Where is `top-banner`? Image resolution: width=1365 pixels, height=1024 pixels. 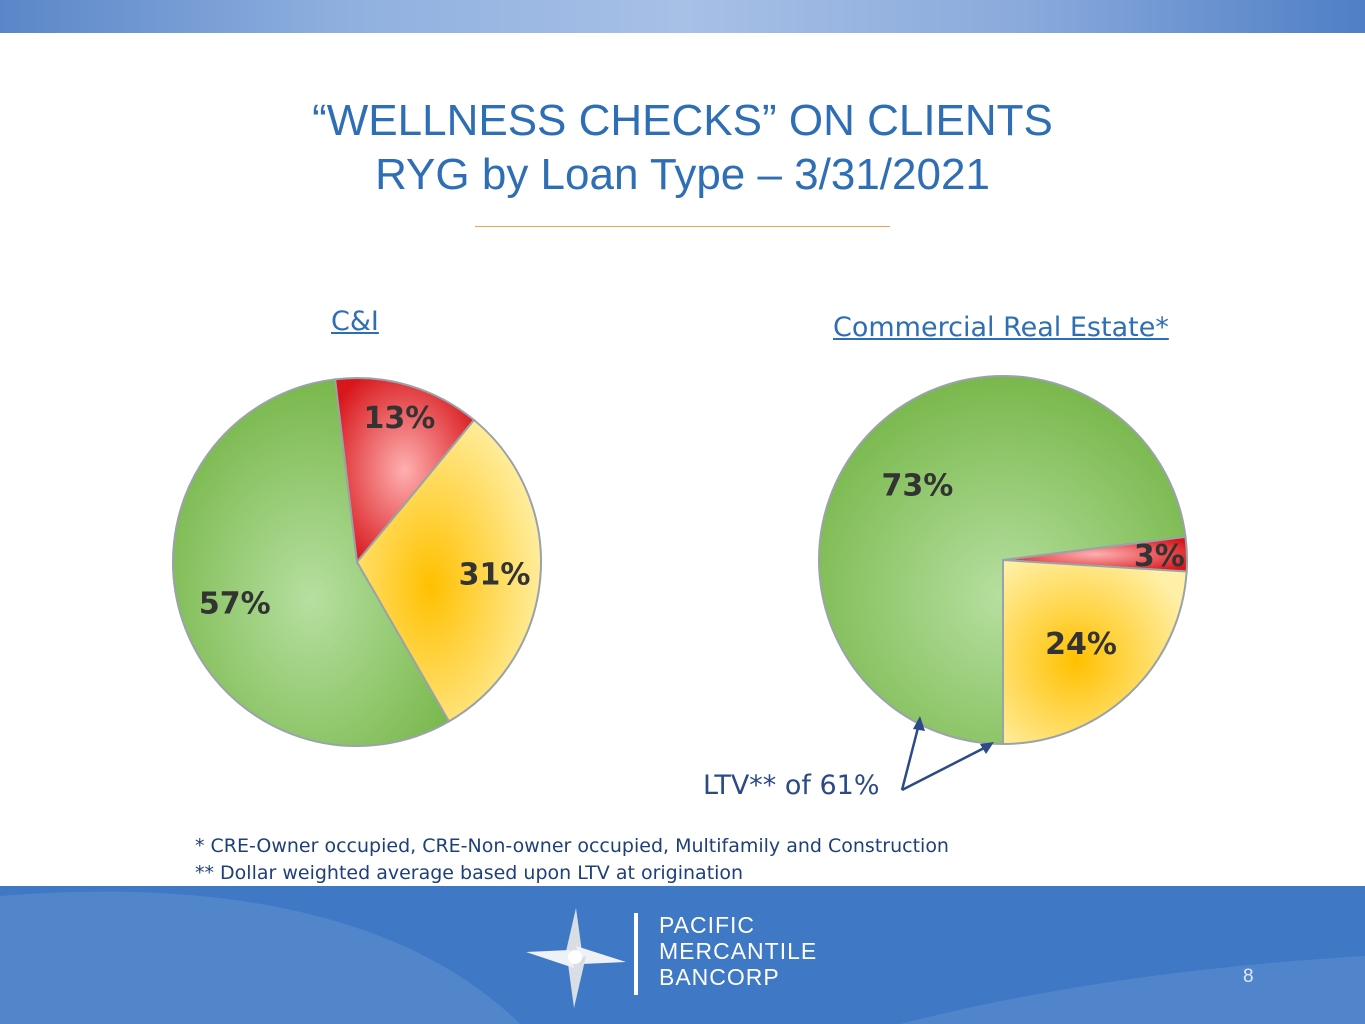
top-banner is located at coordinates (682, 16).